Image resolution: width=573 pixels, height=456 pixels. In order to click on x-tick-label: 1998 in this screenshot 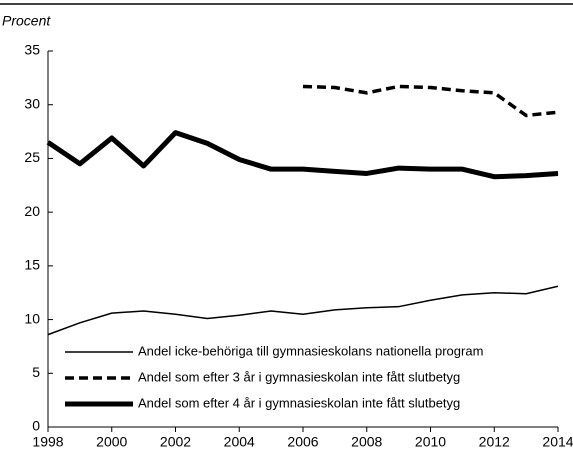, I will do `click(47, 442)`.